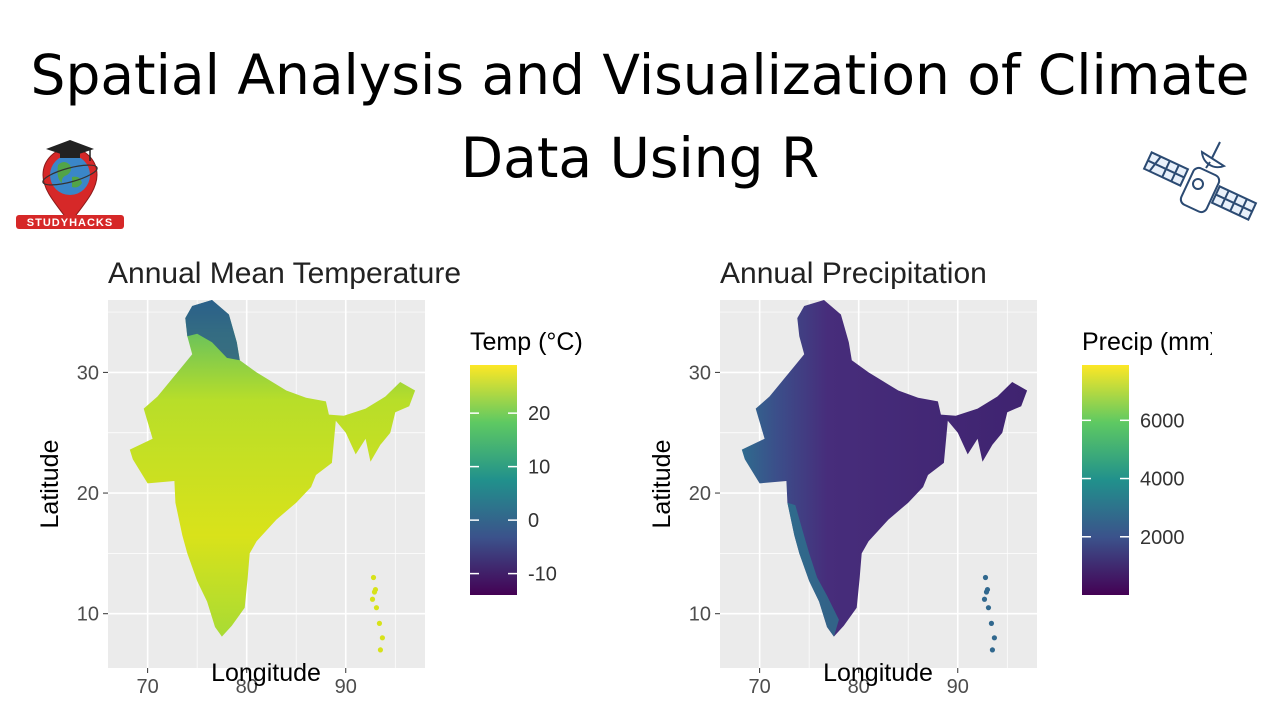  Describe the element at coordinates (542, 575) in the screenshot. I see `legend-tick-label: -10` at that location.